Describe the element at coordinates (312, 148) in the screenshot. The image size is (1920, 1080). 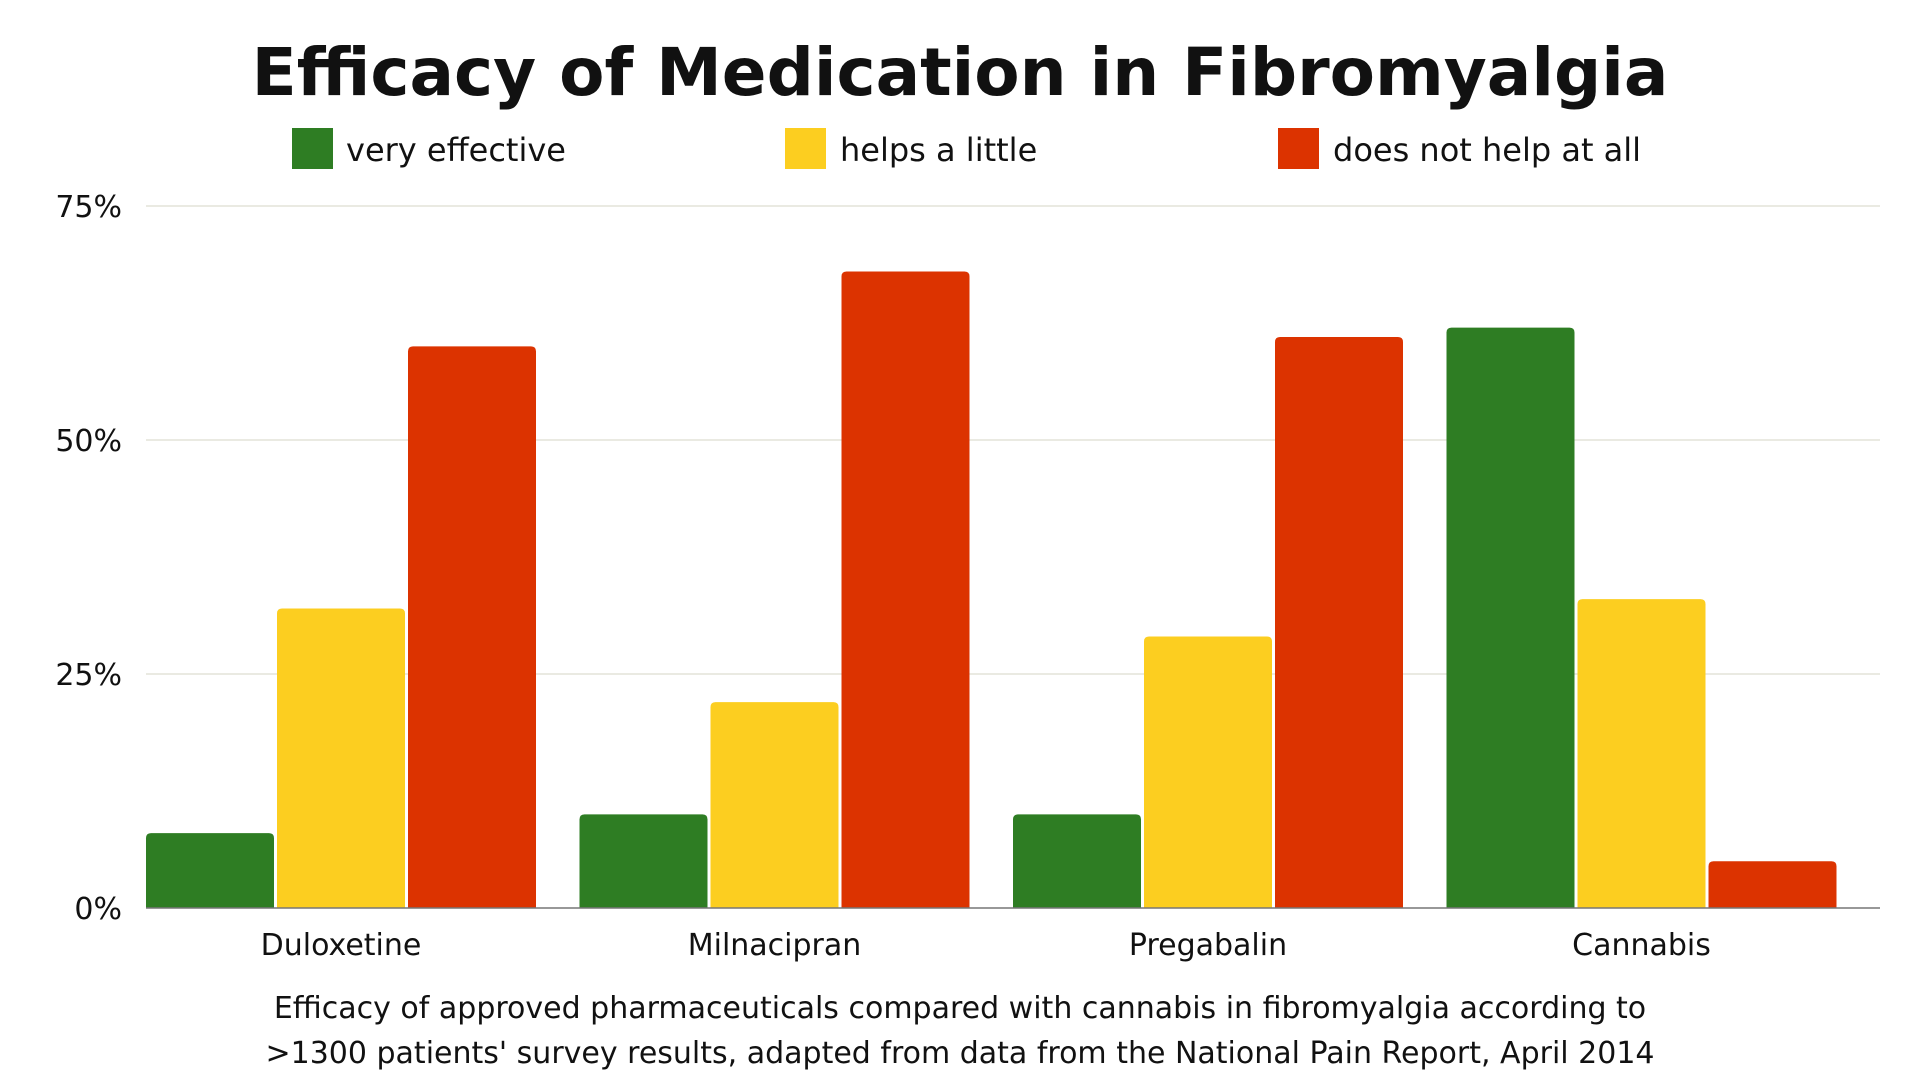
I see `legend-swatch-very-effective` at that location.